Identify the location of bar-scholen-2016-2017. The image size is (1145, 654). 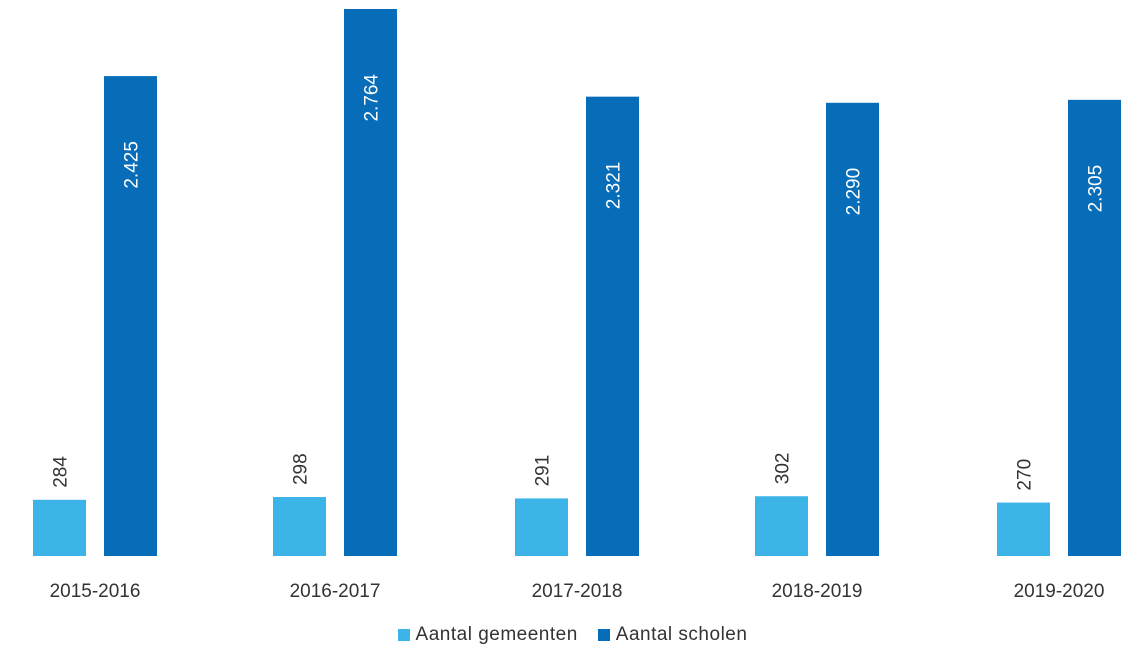
(370, 282).